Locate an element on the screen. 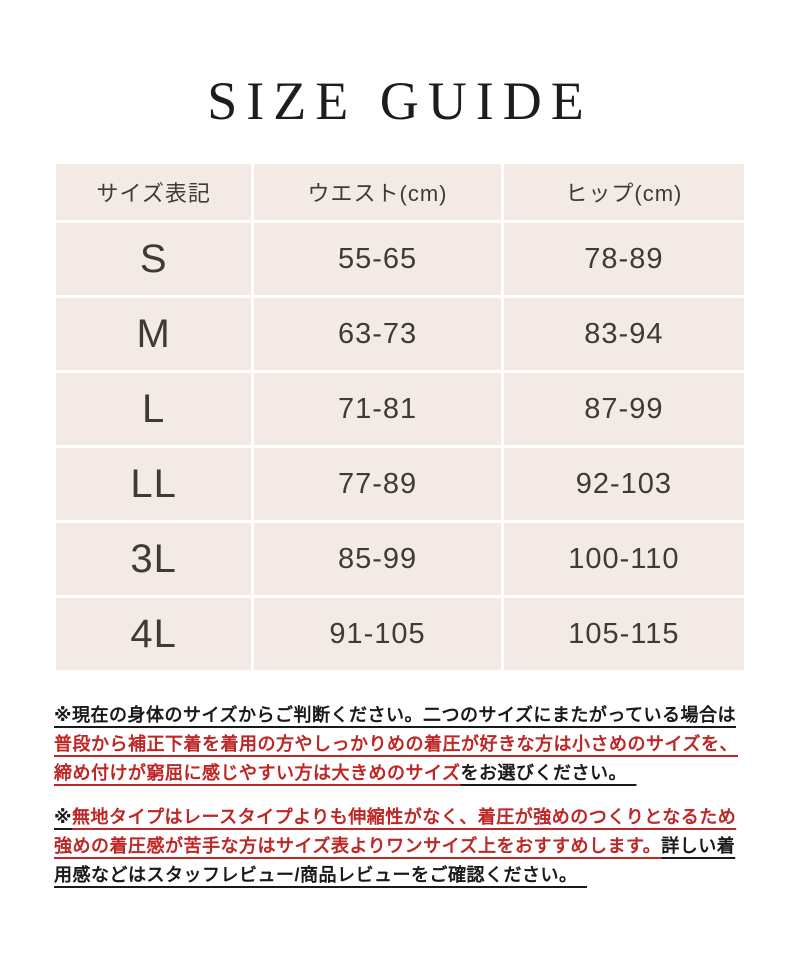 This screenshot has height=960, width=800. cell-waist: 91-105 is located at coordinates (377, 634).